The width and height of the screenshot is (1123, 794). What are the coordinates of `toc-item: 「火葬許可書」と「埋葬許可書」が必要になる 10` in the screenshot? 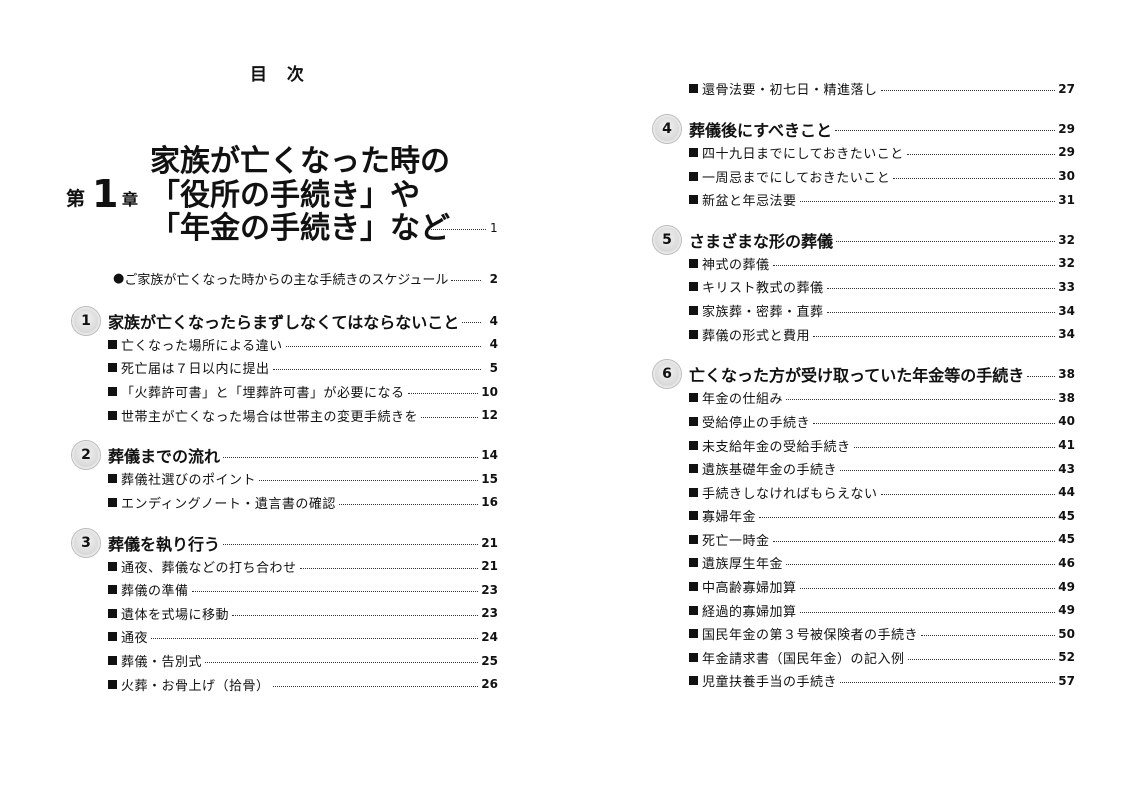 It's located at (285, 392).